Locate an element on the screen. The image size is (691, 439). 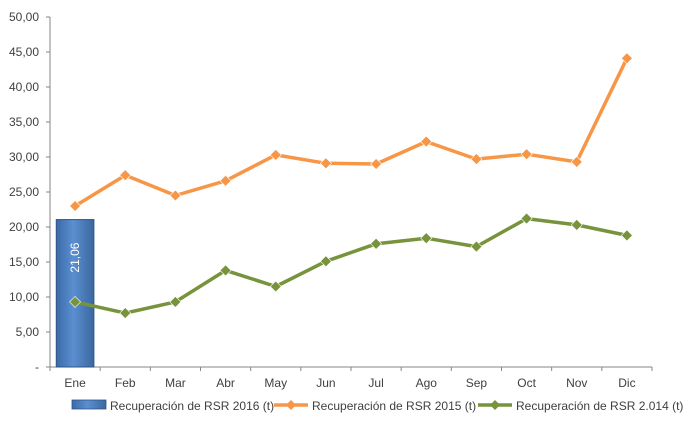
x-tick-label: Oct is located at coordinates (526, 383).